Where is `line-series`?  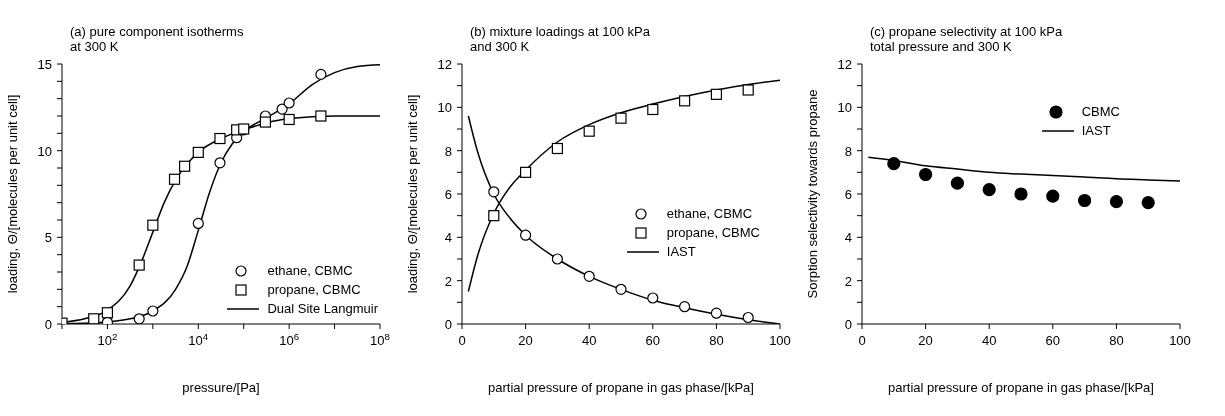
line-series is located at coordinates (1023, 169).